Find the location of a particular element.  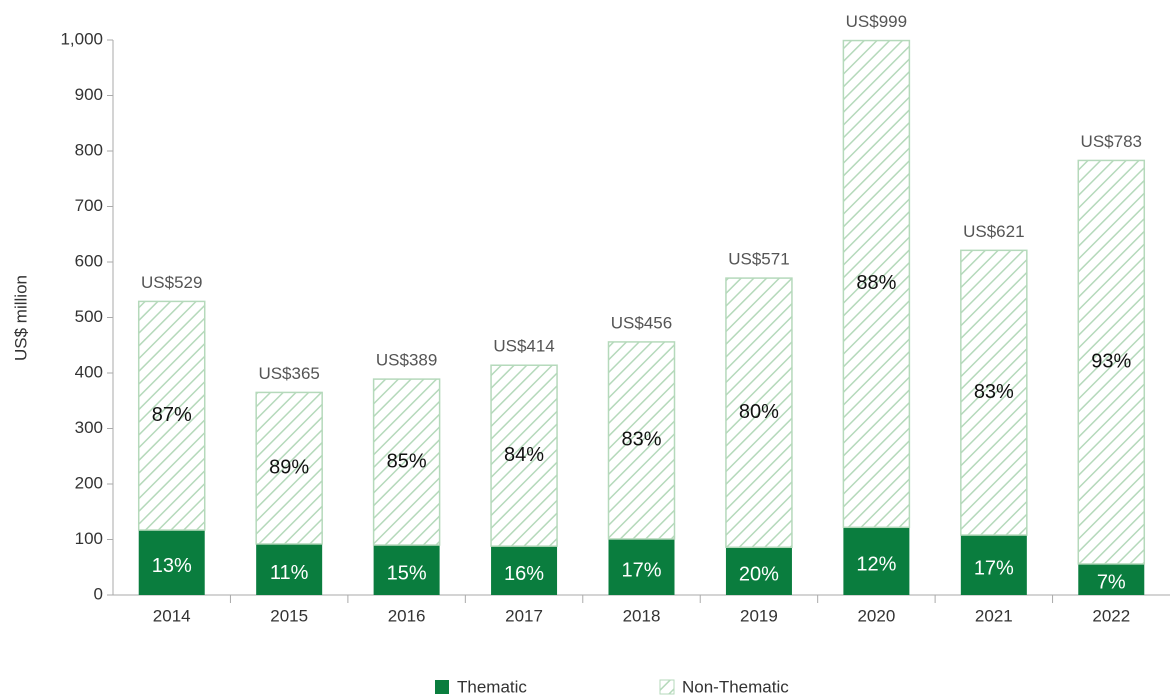

total-label: US$621 is located at coordinates (993, 231).